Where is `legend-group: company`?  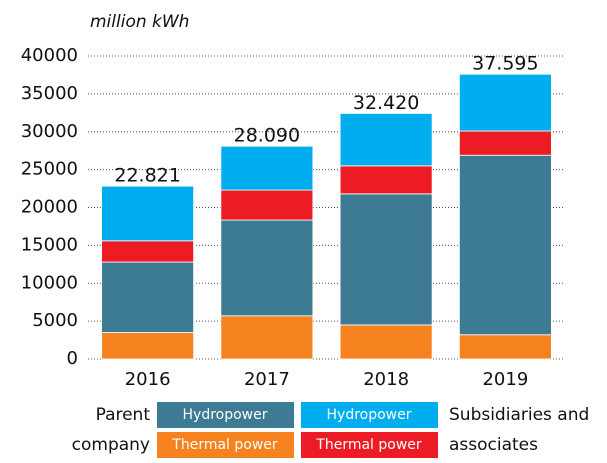
legend-group: company is located at coordinates (111, 445).